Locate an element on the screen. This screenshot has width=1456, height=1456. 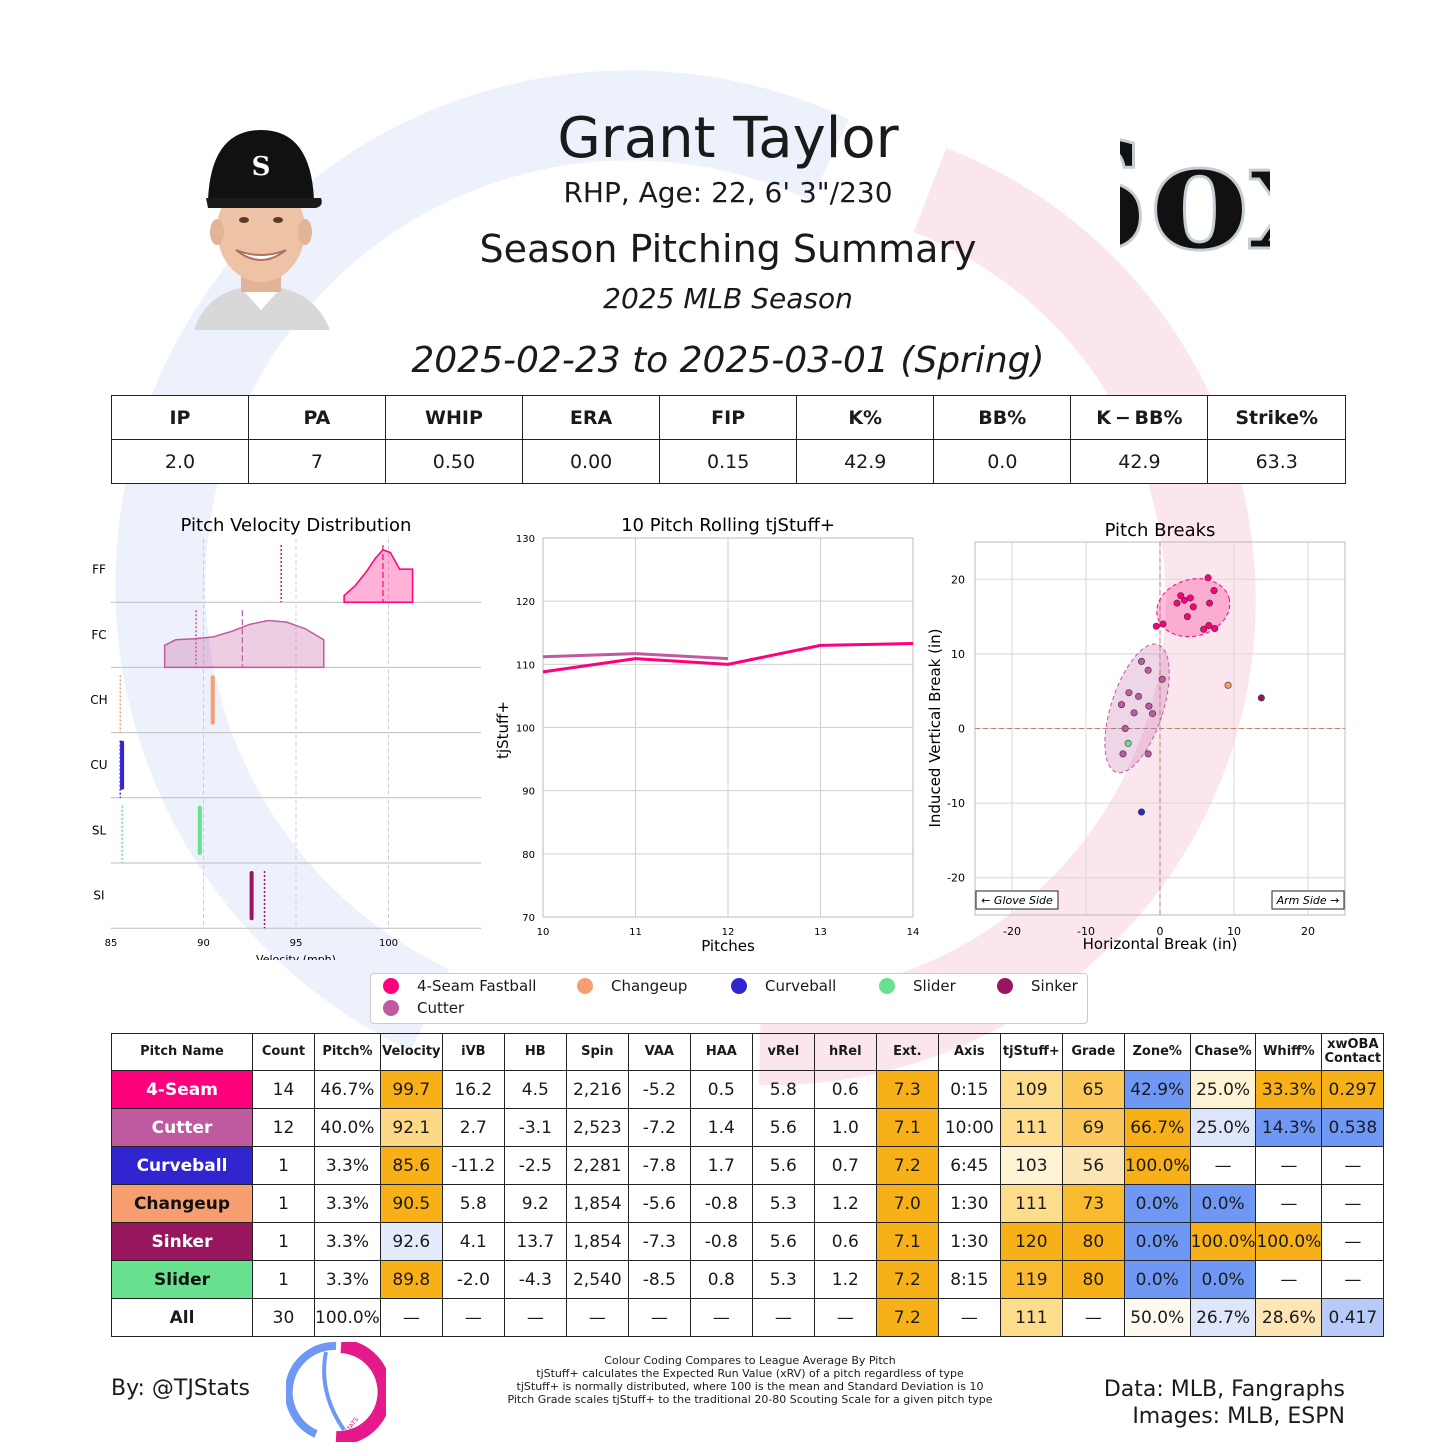
stat-header: Strike% is located at coordinates (1276, 417).